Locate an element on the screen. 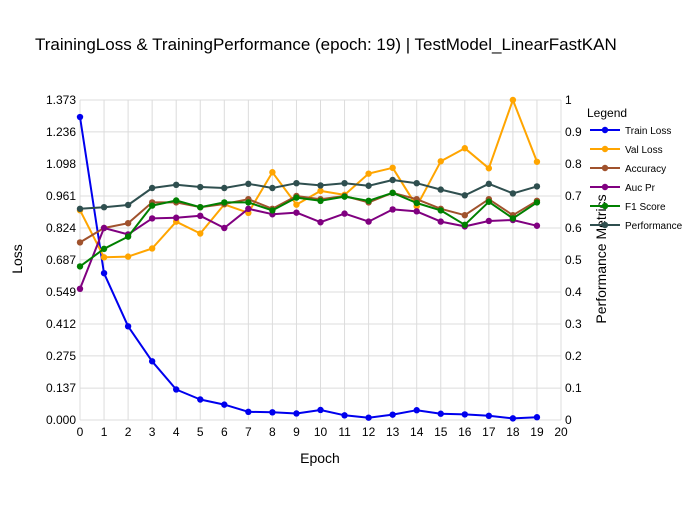 The image size is (700, 505). y-left-tick-label: 0.000 is located at coordinates (61, 420).